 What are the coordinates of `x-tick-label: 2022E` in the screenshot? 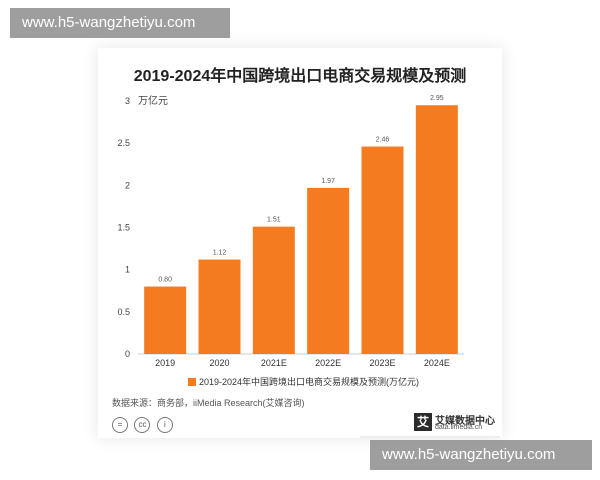 It's located at (328, 363).